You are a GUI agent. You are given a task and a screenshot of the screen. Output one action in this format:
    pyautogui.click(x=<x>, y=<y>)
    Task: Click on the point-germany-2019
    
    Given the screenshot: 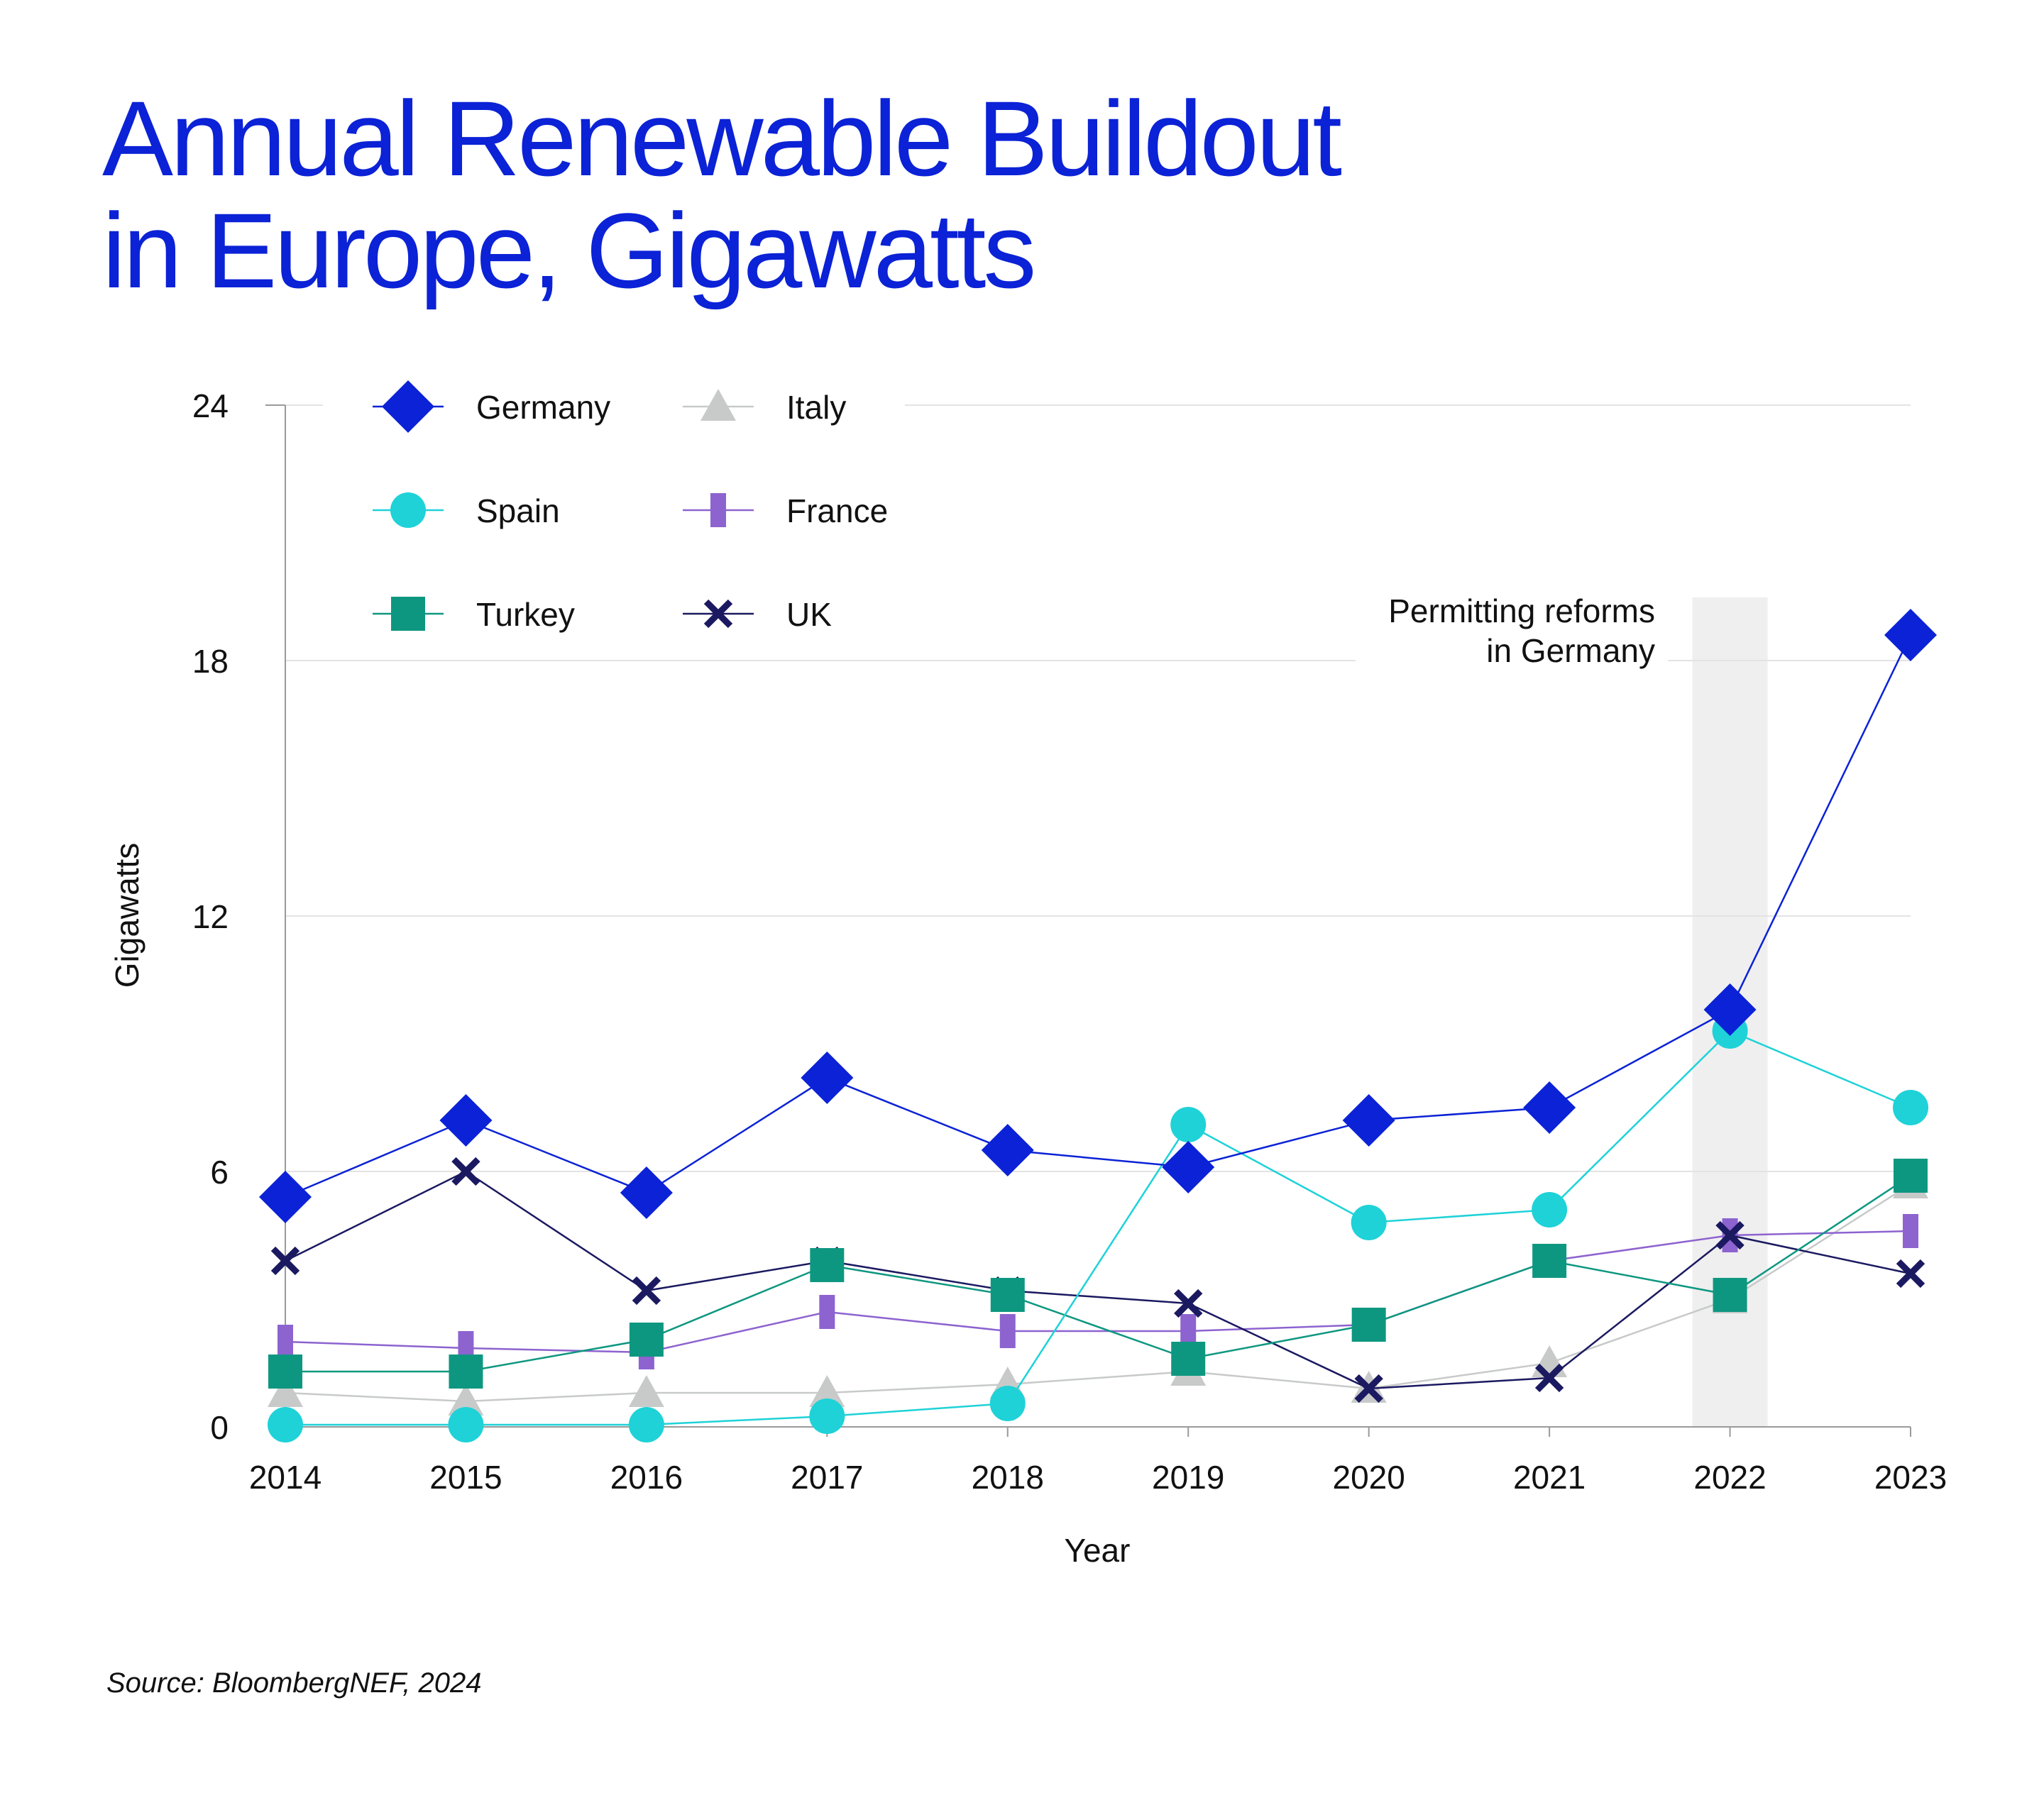 What is the action you would take?
    pyautogui.click(x=1188, y=1167)
    